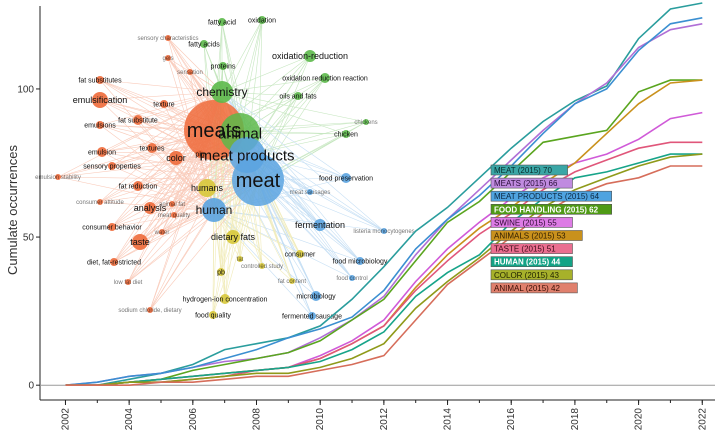 Image resolution: width=719 pixels, height=441 pixels. I want to click on network-node-label: animal, so click(240, 133).